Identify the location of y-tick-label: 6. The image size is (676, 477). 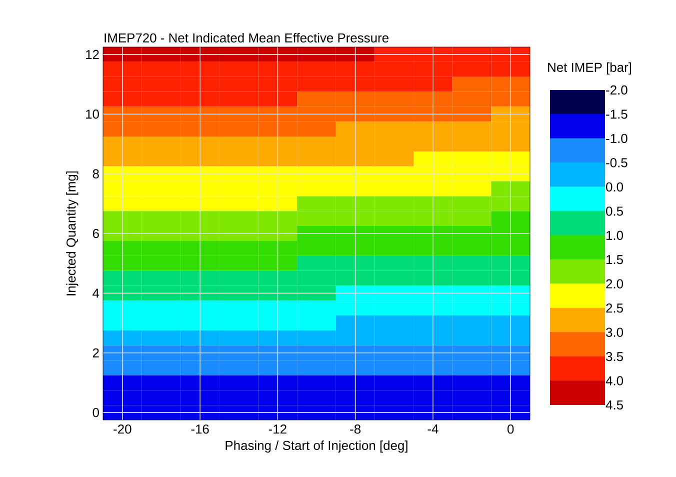
(95, 233).